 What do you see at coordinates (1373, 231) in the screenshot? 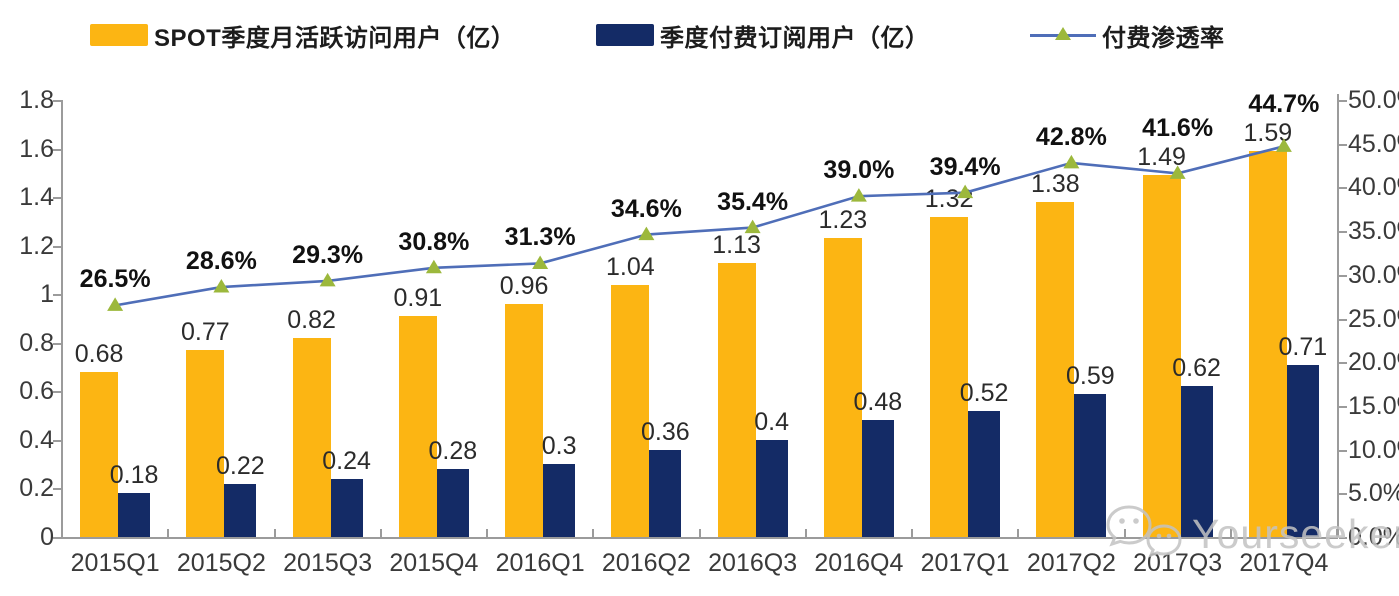
I see `y-right-tick-label: 35.0%` at bounding box center [1373, 231].